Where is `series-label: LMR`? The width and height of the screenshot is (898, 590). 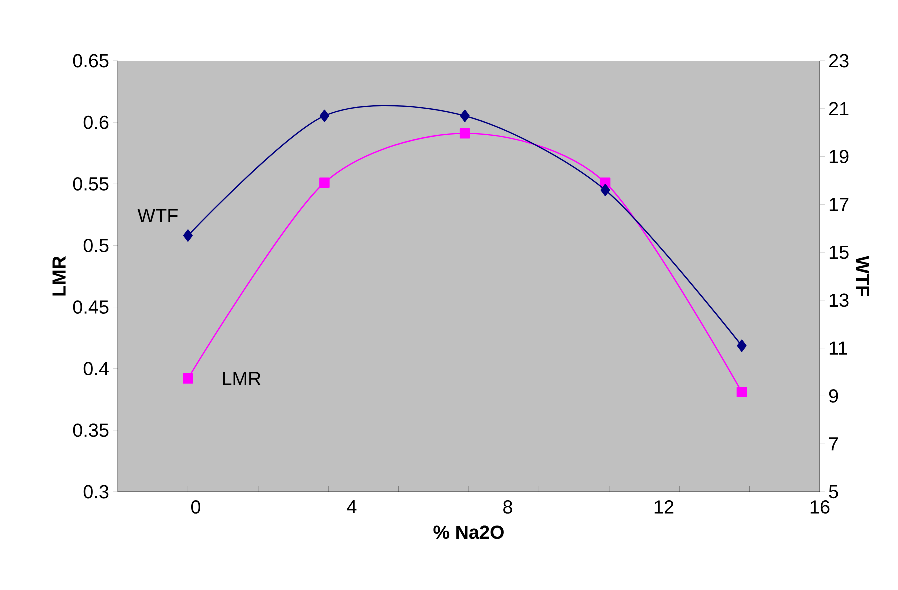 series-label: LMR is located at coordinates (242, 379).